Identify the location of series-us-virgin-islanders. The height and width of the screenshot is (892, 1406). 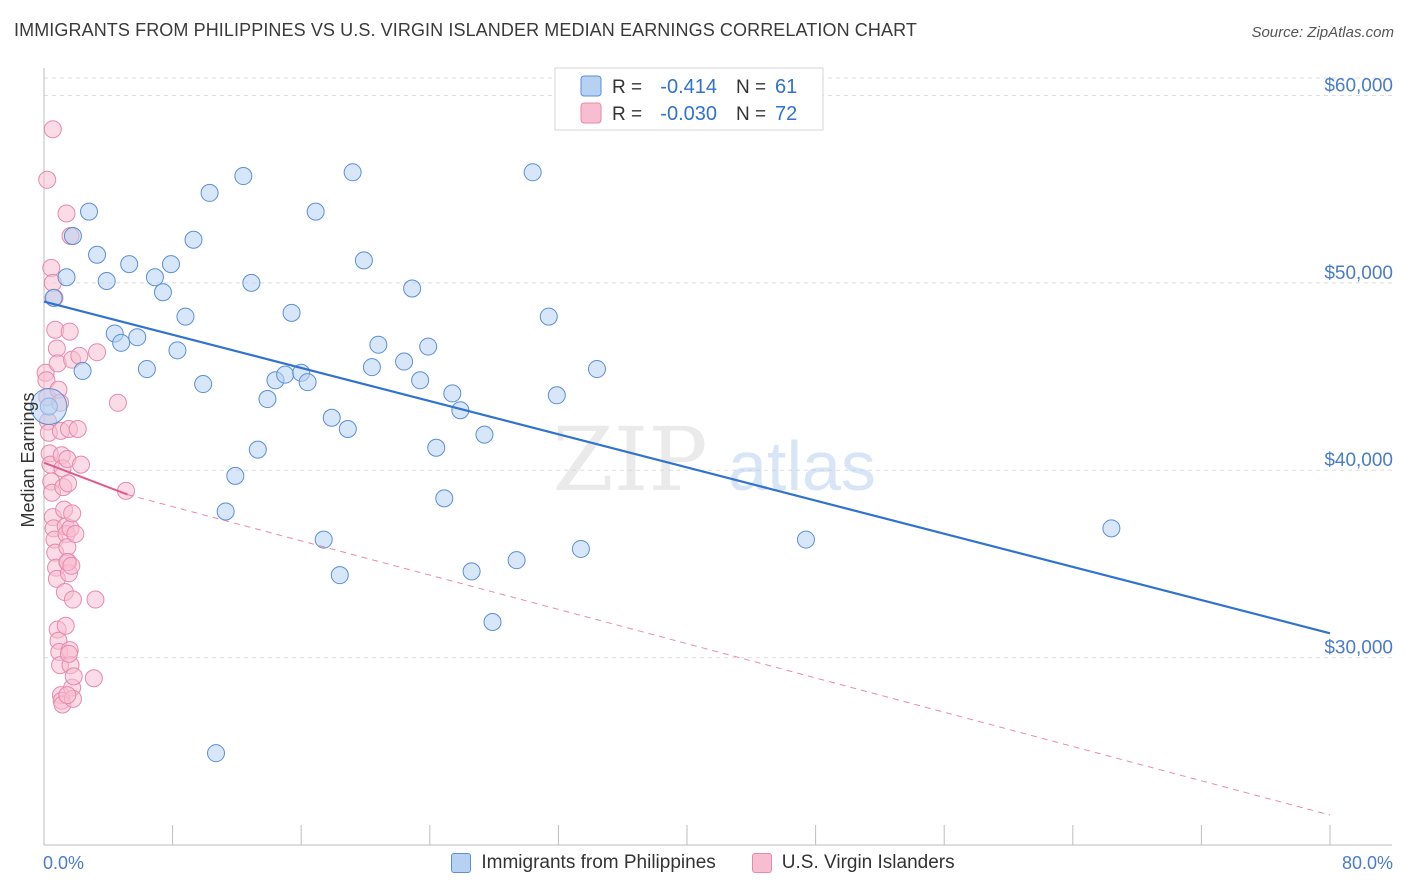
(85, 417).